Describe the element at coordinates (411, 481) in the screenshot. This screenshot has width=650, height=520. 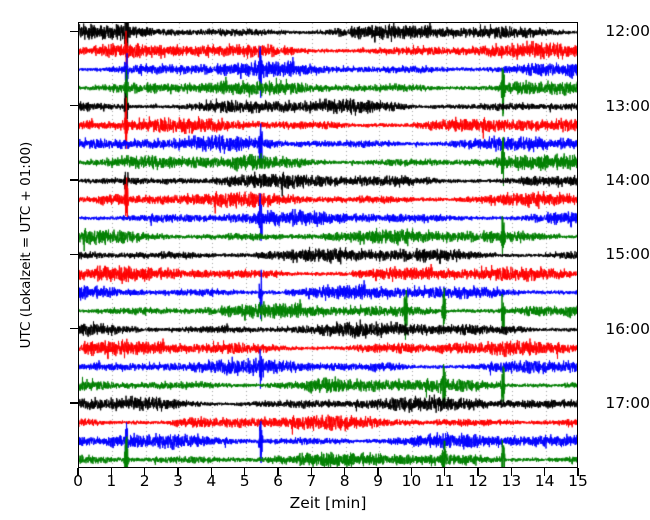
I see `x-tick-label-10: 10` at that location.